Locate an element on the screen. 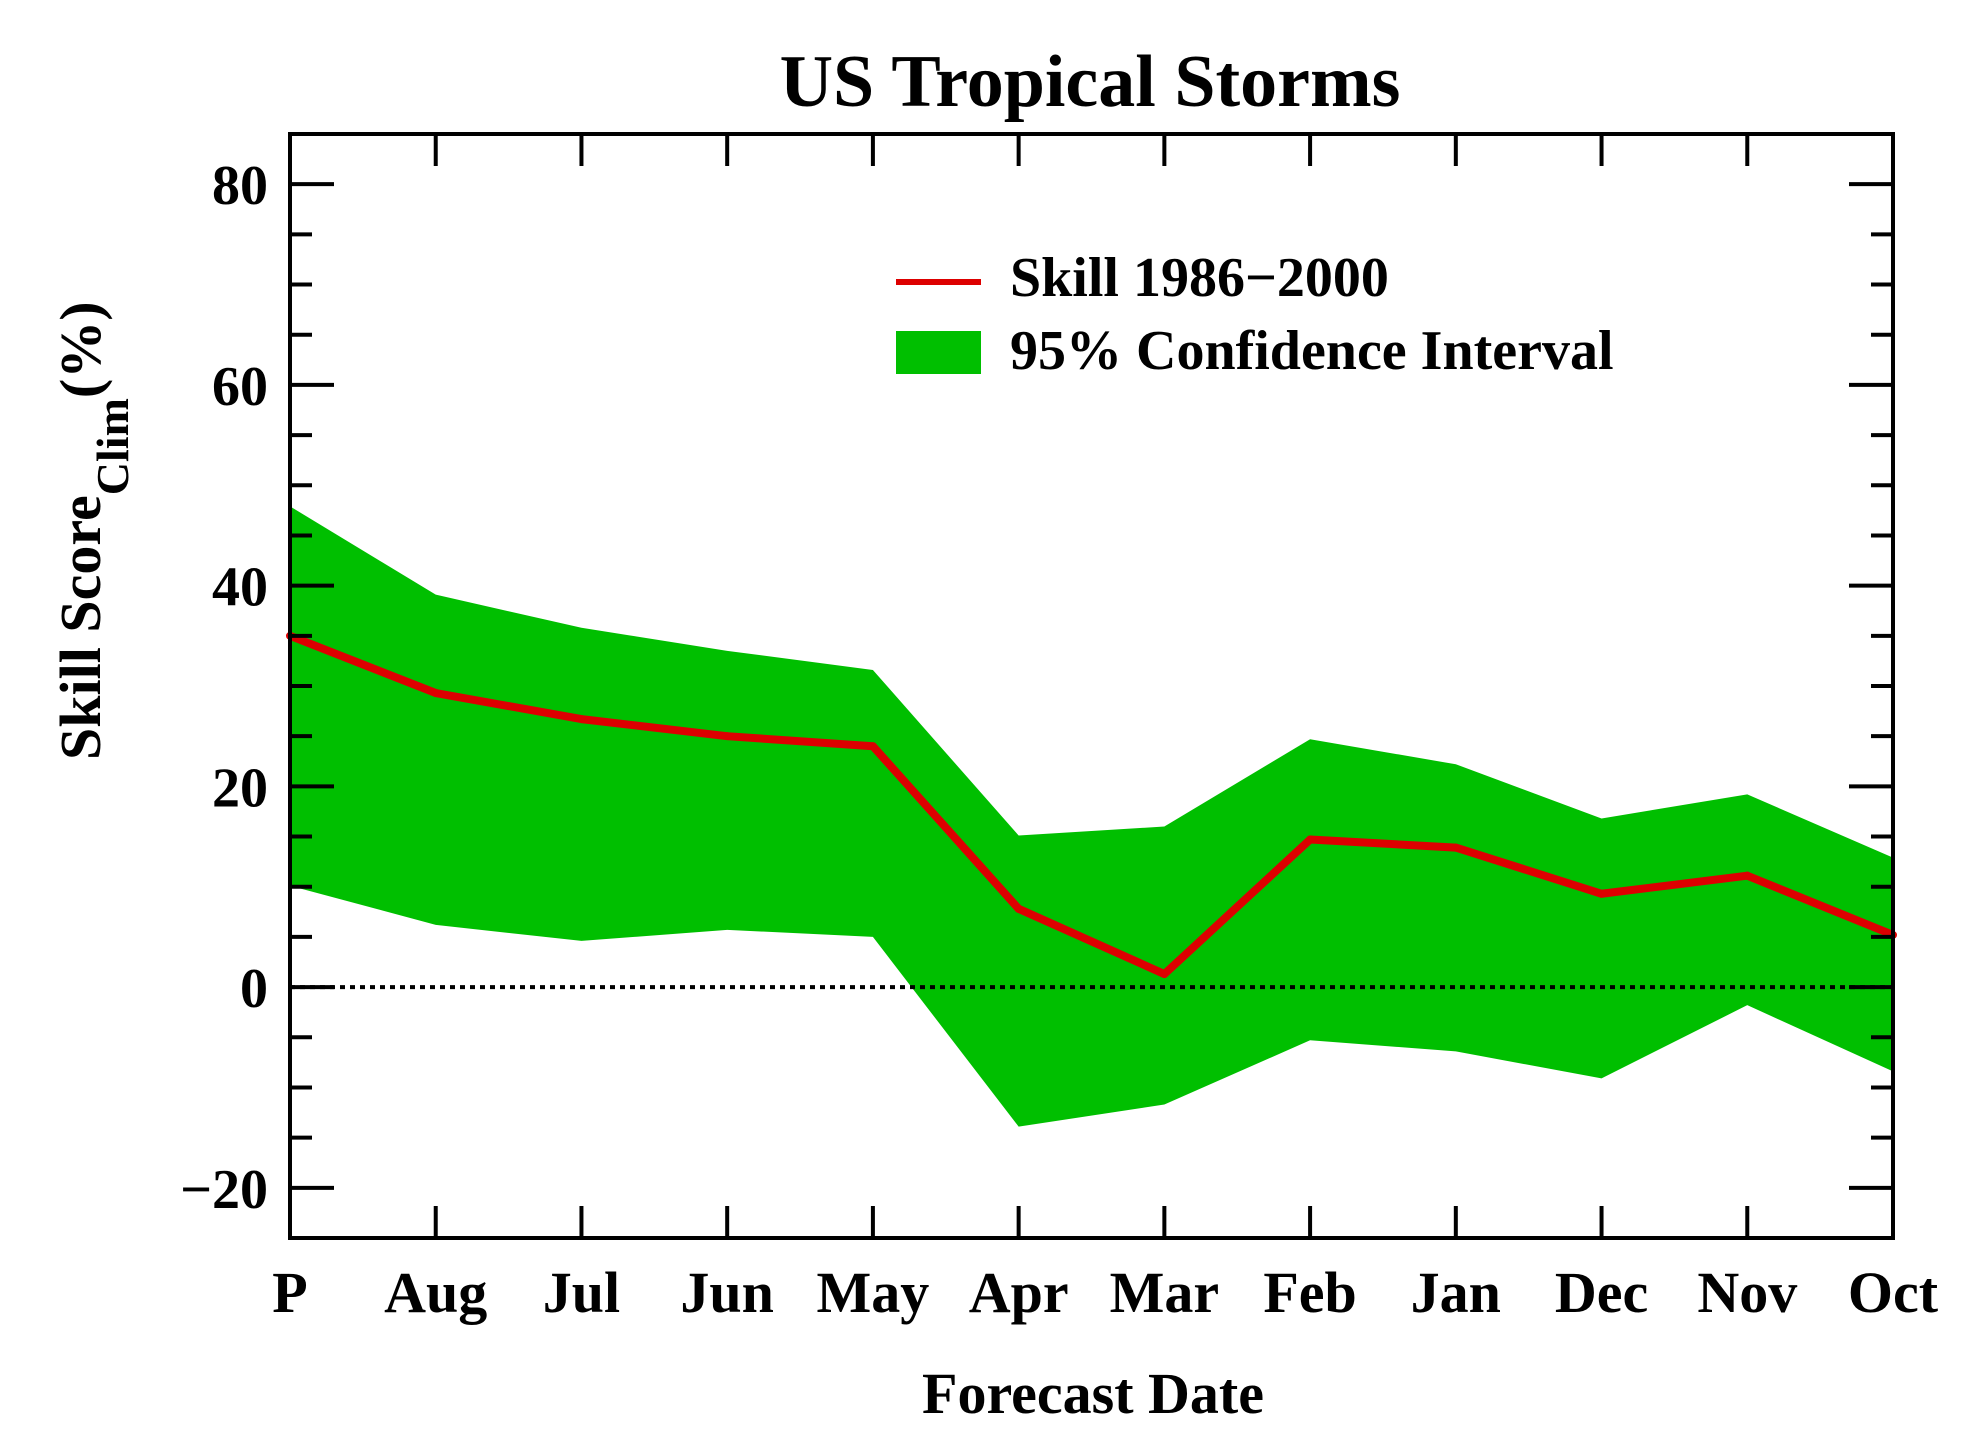 The image size is (1980, 1454). y-axis-label: Skill ScoreClim(%) is located at coordinates (93, 530).